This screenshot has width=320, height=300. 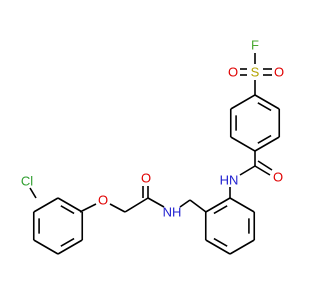 I want to click on atom-label: Cl, so click(x=27, y=181).